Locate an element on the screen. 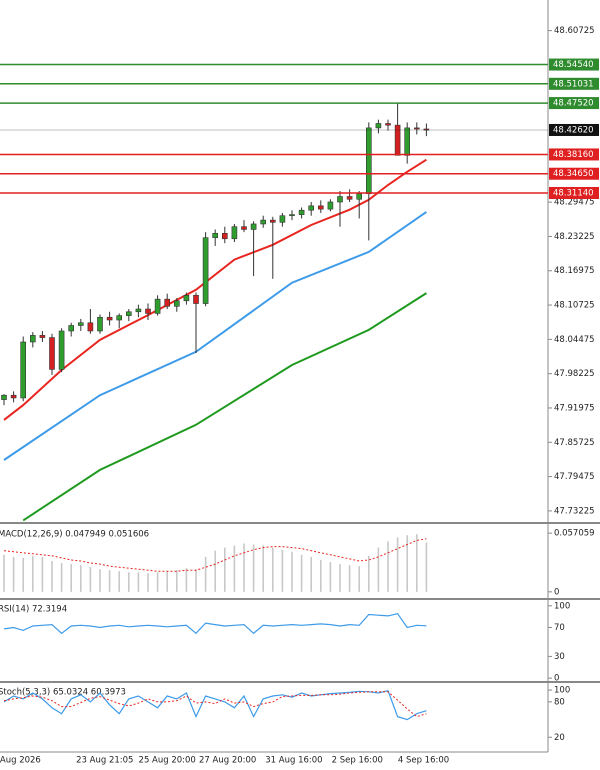 This screenshot has height=770, width=600. price-label: 48.51031 is located at coordinates (573, 84).